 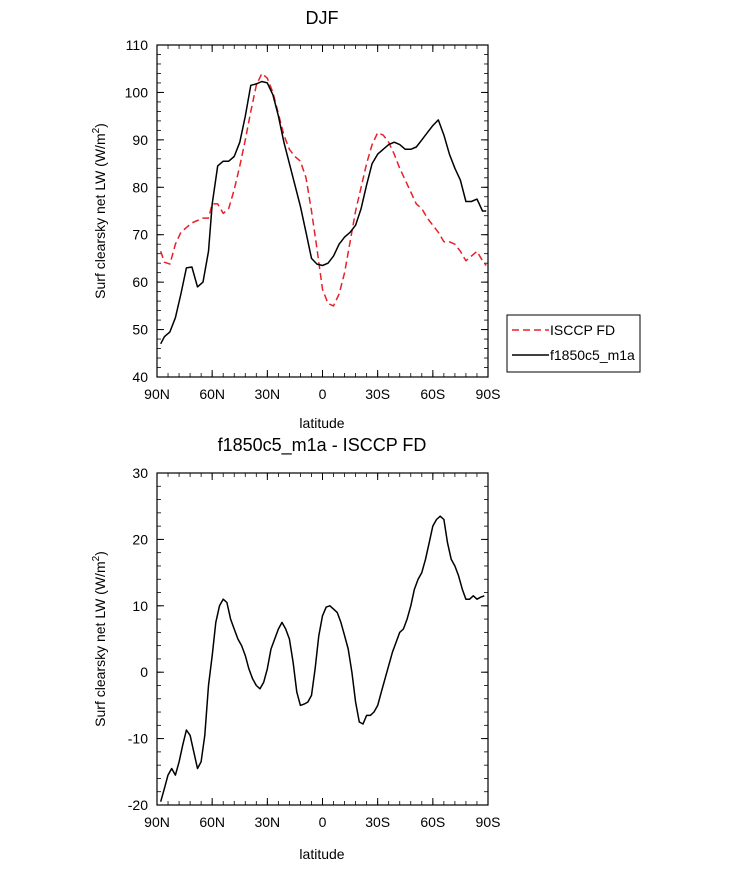 What do you see at coordinates (322, 18) in the screenshot?
I see `top-chart-title: DJF` at bounding box center [322, 18].